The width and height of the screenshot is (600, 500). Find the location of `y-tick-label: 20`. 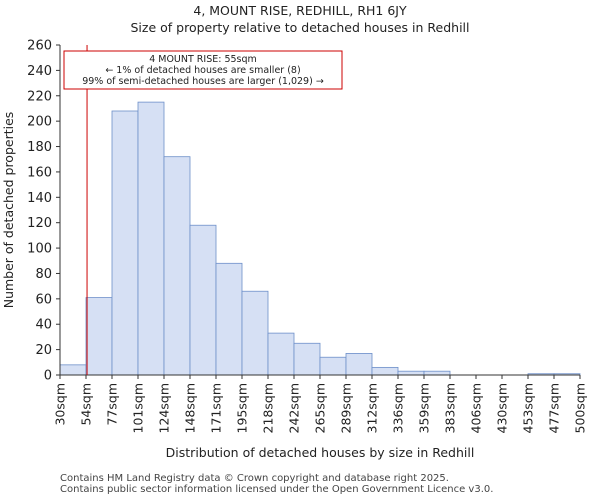

y-tick-label: 20 is located at coordinates (43, 350).